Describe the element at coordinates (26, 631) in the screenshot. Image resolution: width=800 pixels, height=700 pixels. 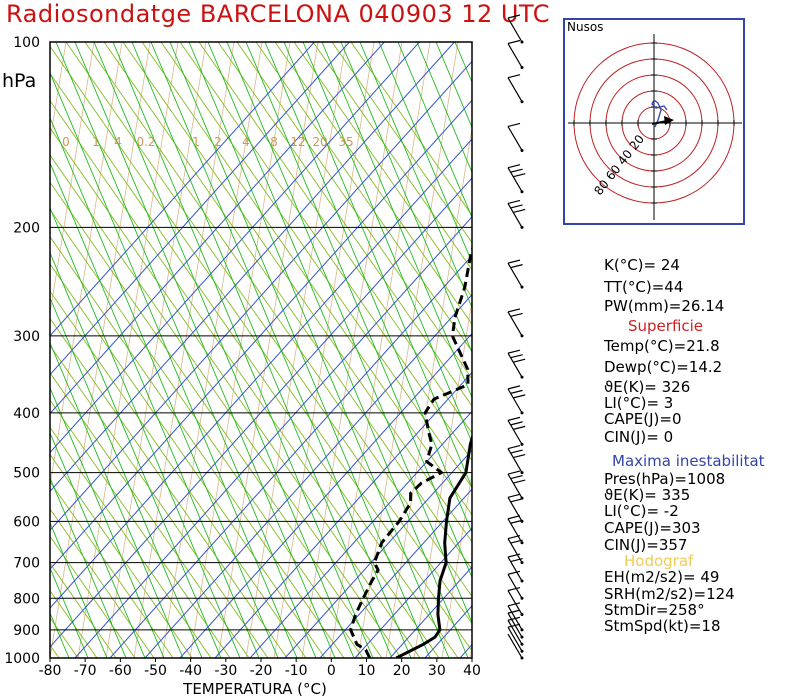
I see `pressure-tick-label: 900` at that location.